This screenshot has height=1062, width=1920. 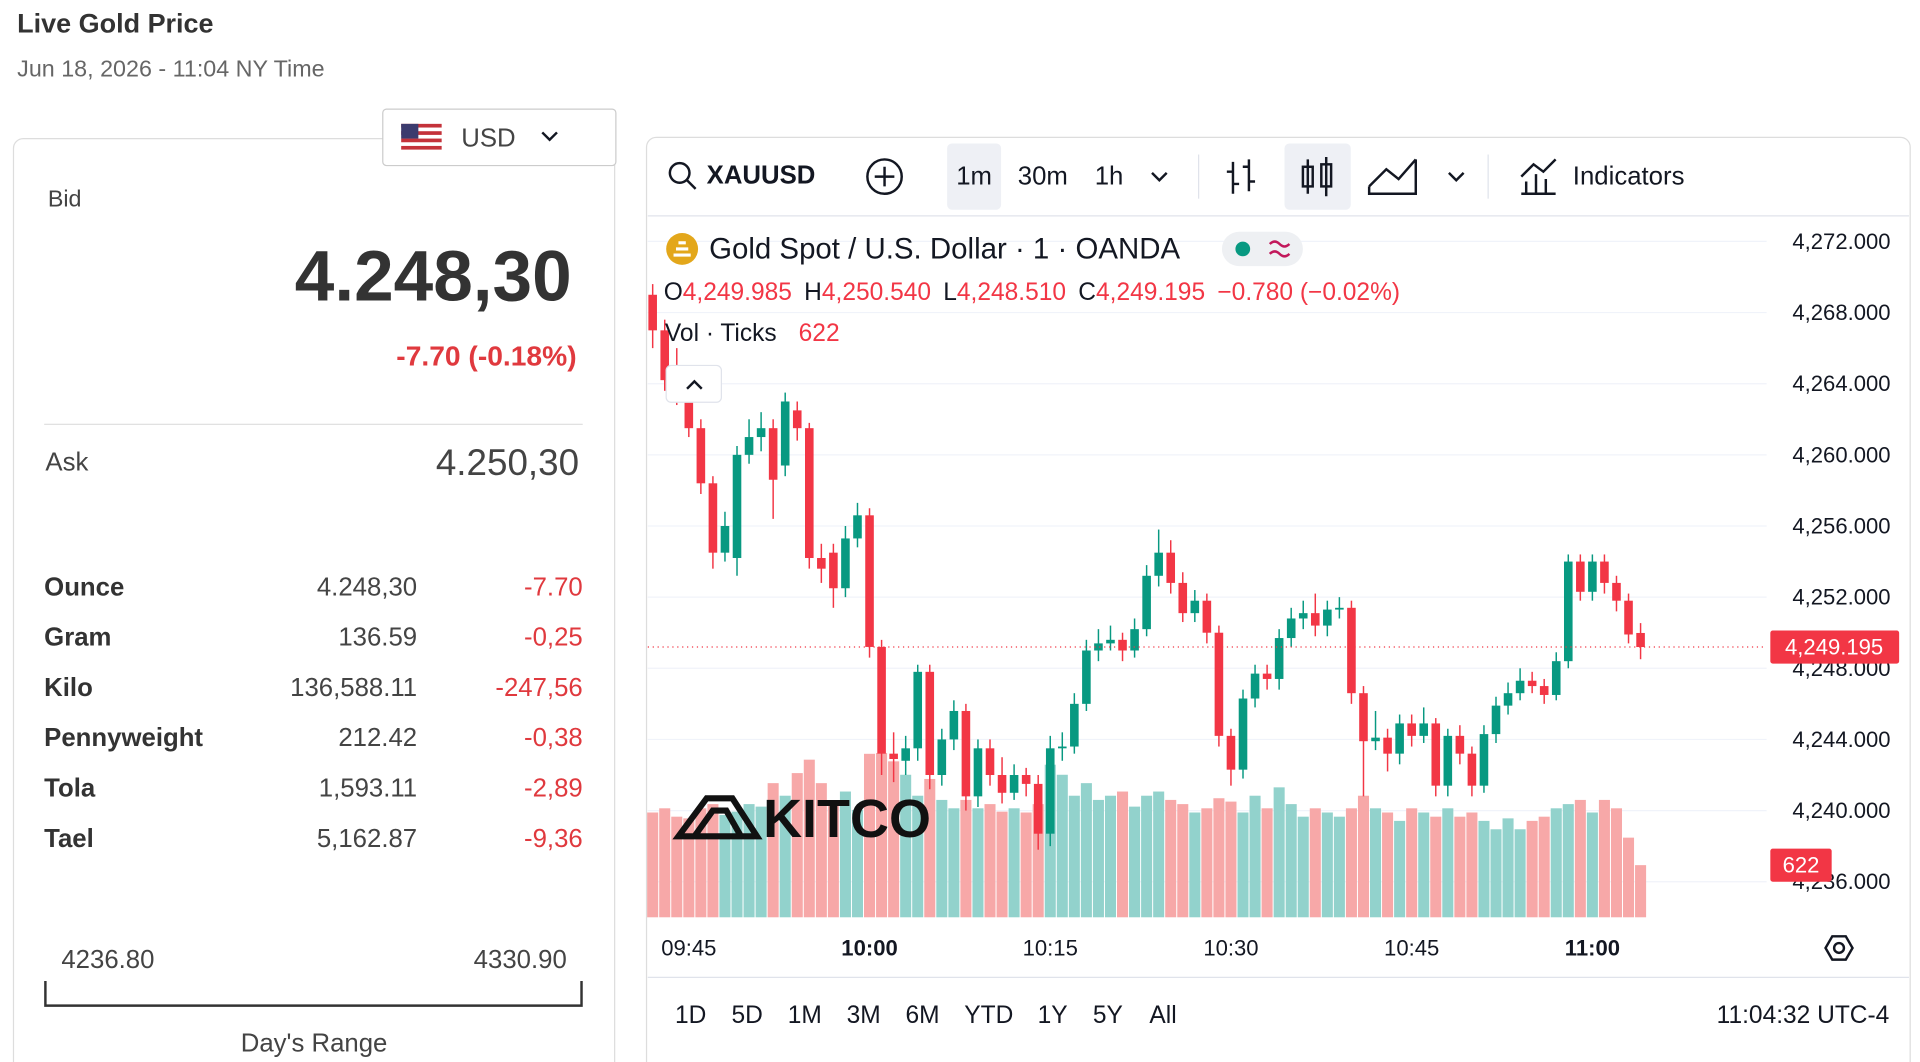 What do you see at coordinates (1262, 249) in the screenshot?
I see `status-pill` at bounding box center [1262, 249].